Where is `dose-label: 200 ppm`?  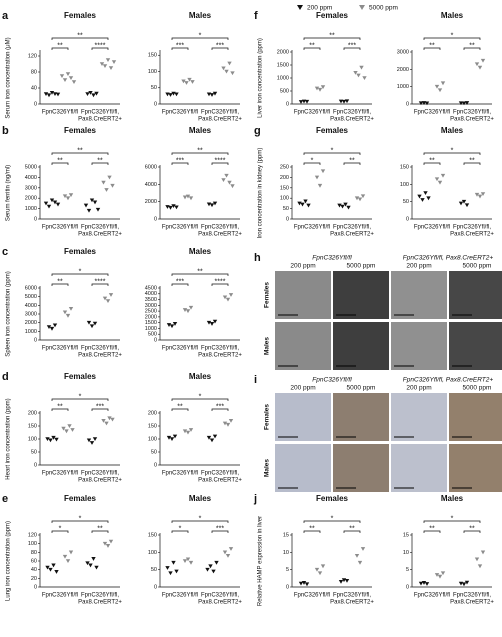 dose-label: 200 ppm is located at coordinates (418, 266).